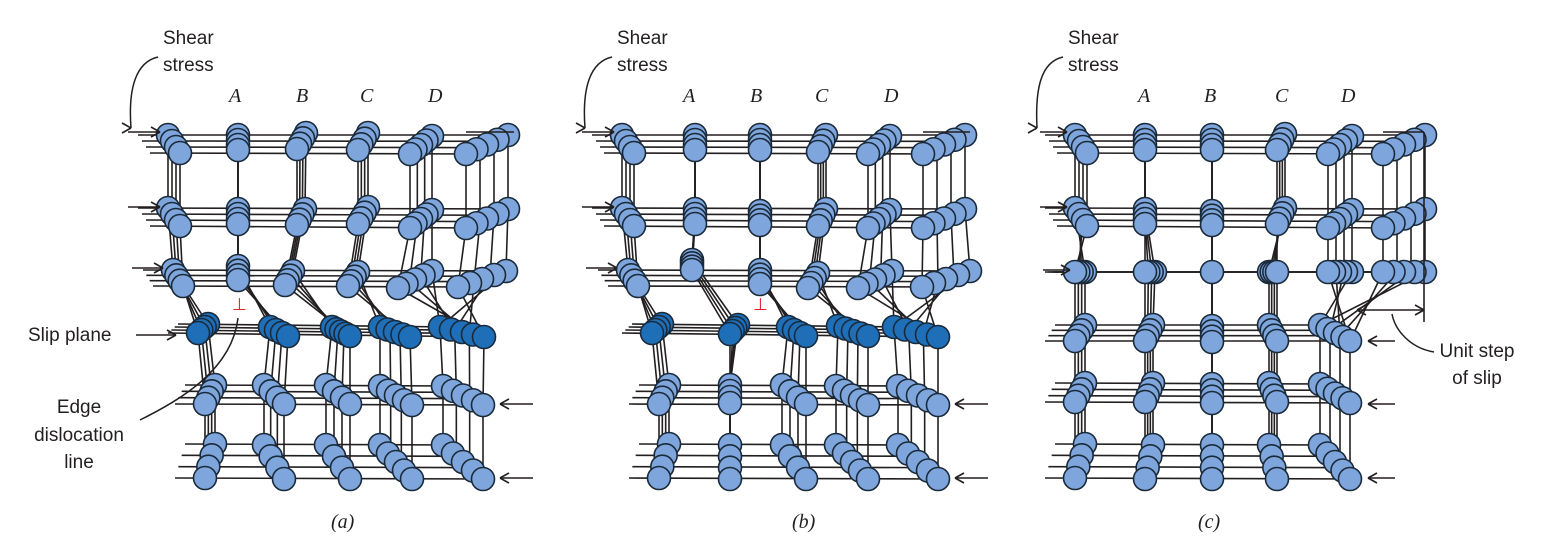  Describe the element at coordinates (1209, 522) in the screenshot. I see `panel-caption: (c)` at that location.